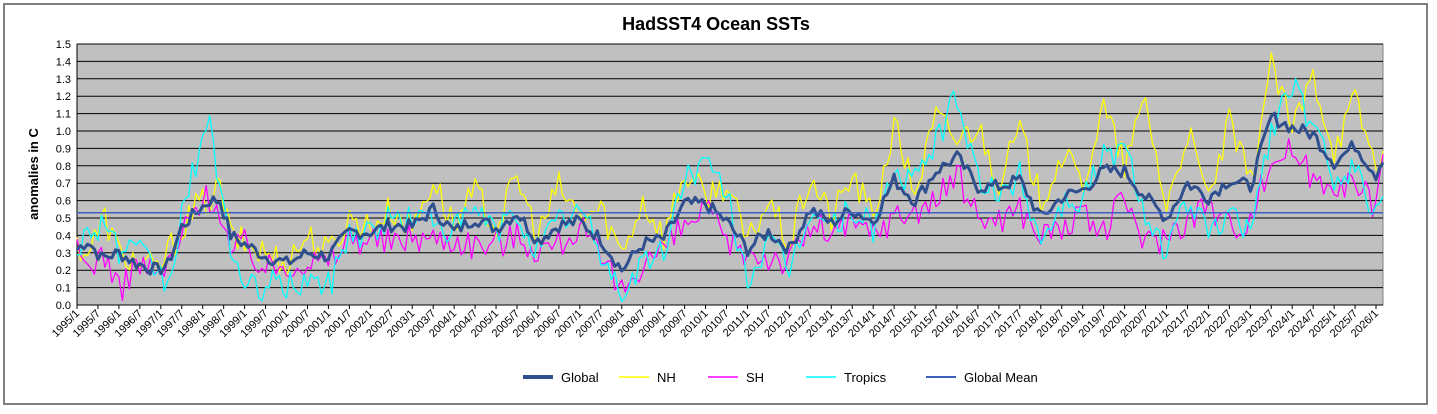 The width and height of the screenshot is (1437, 414). Describe the element at coordinates (63, 115) in the screenshot. I see `y-tick-label: 1.1` at that location.